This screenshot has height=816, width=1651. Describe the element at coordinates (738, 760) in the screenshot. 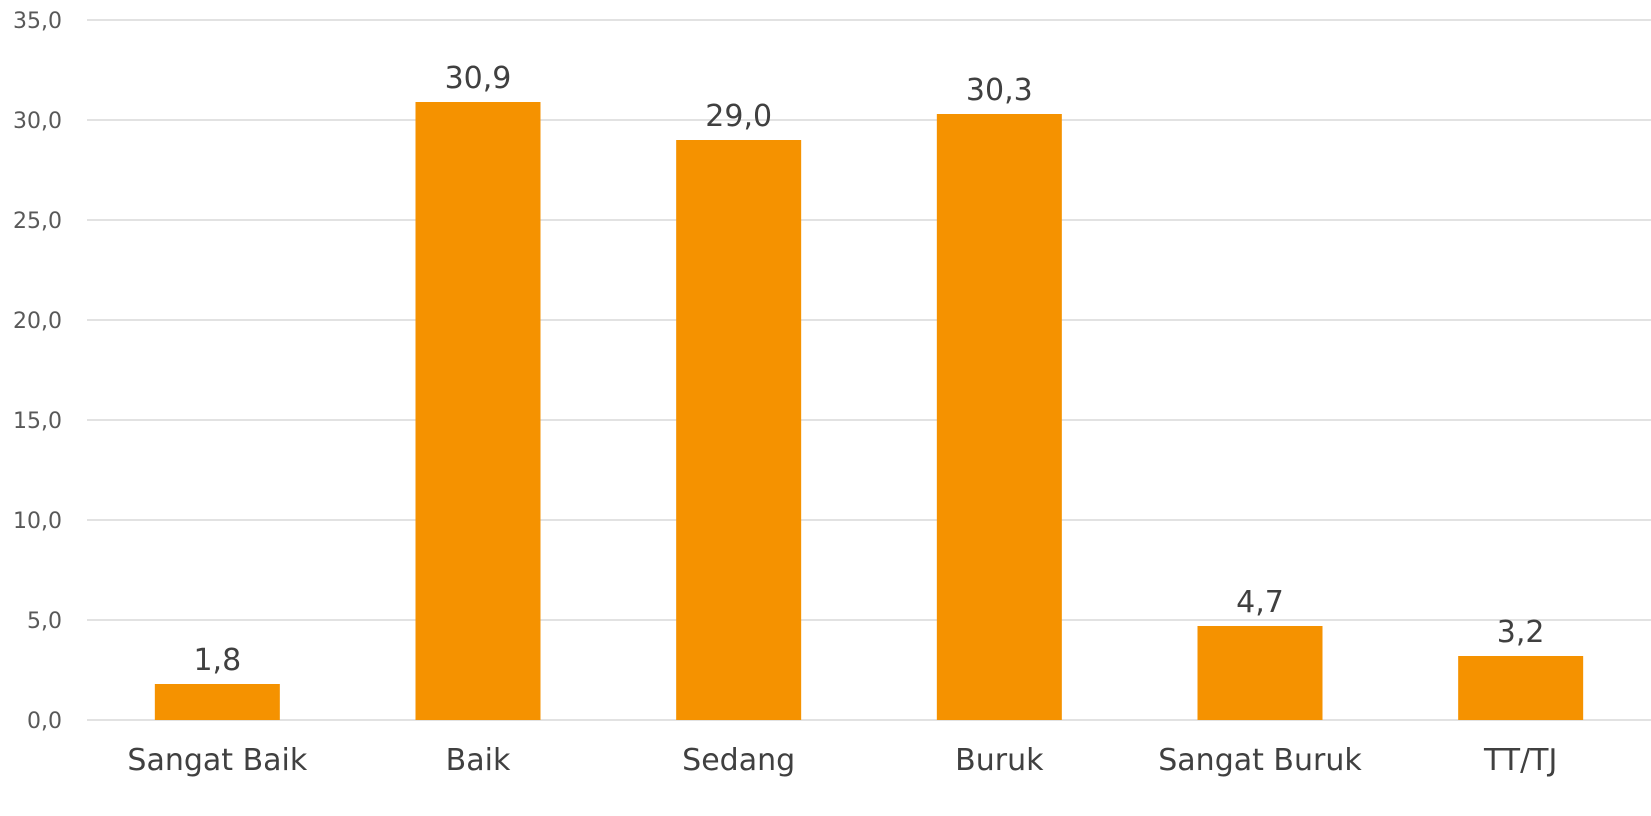

I see `x-tick-label: Sedang` at that location.